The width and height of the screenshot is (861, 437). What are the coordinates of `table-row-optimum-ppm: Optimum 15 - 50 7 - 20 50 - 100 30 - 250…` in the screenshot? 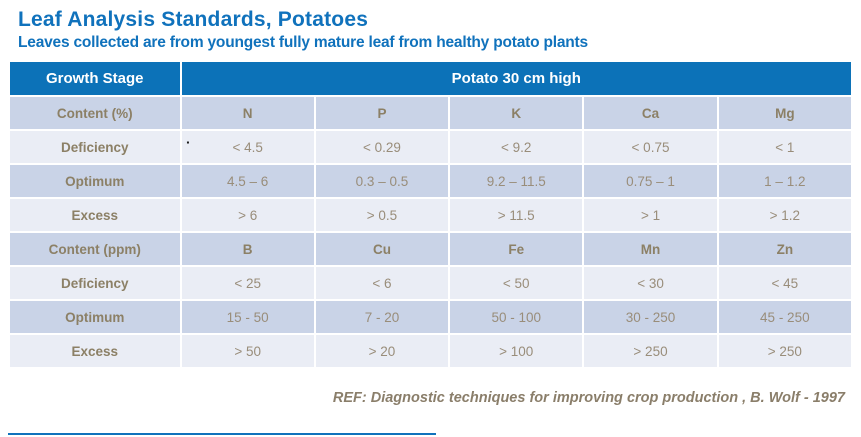 It's located at (430, 317).